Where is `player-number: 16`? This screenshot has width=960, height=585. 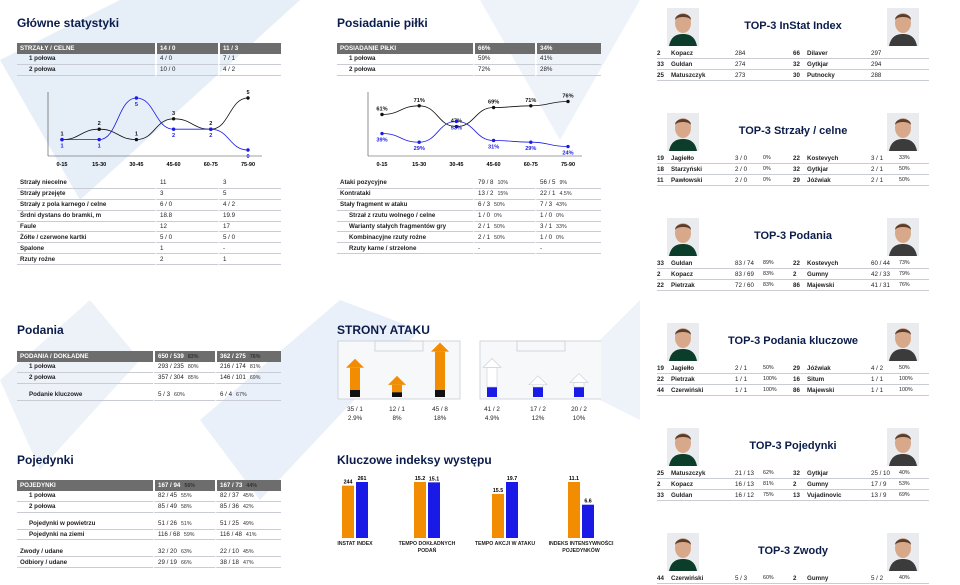
player-number: 16 is located at coordinates (796, 379).